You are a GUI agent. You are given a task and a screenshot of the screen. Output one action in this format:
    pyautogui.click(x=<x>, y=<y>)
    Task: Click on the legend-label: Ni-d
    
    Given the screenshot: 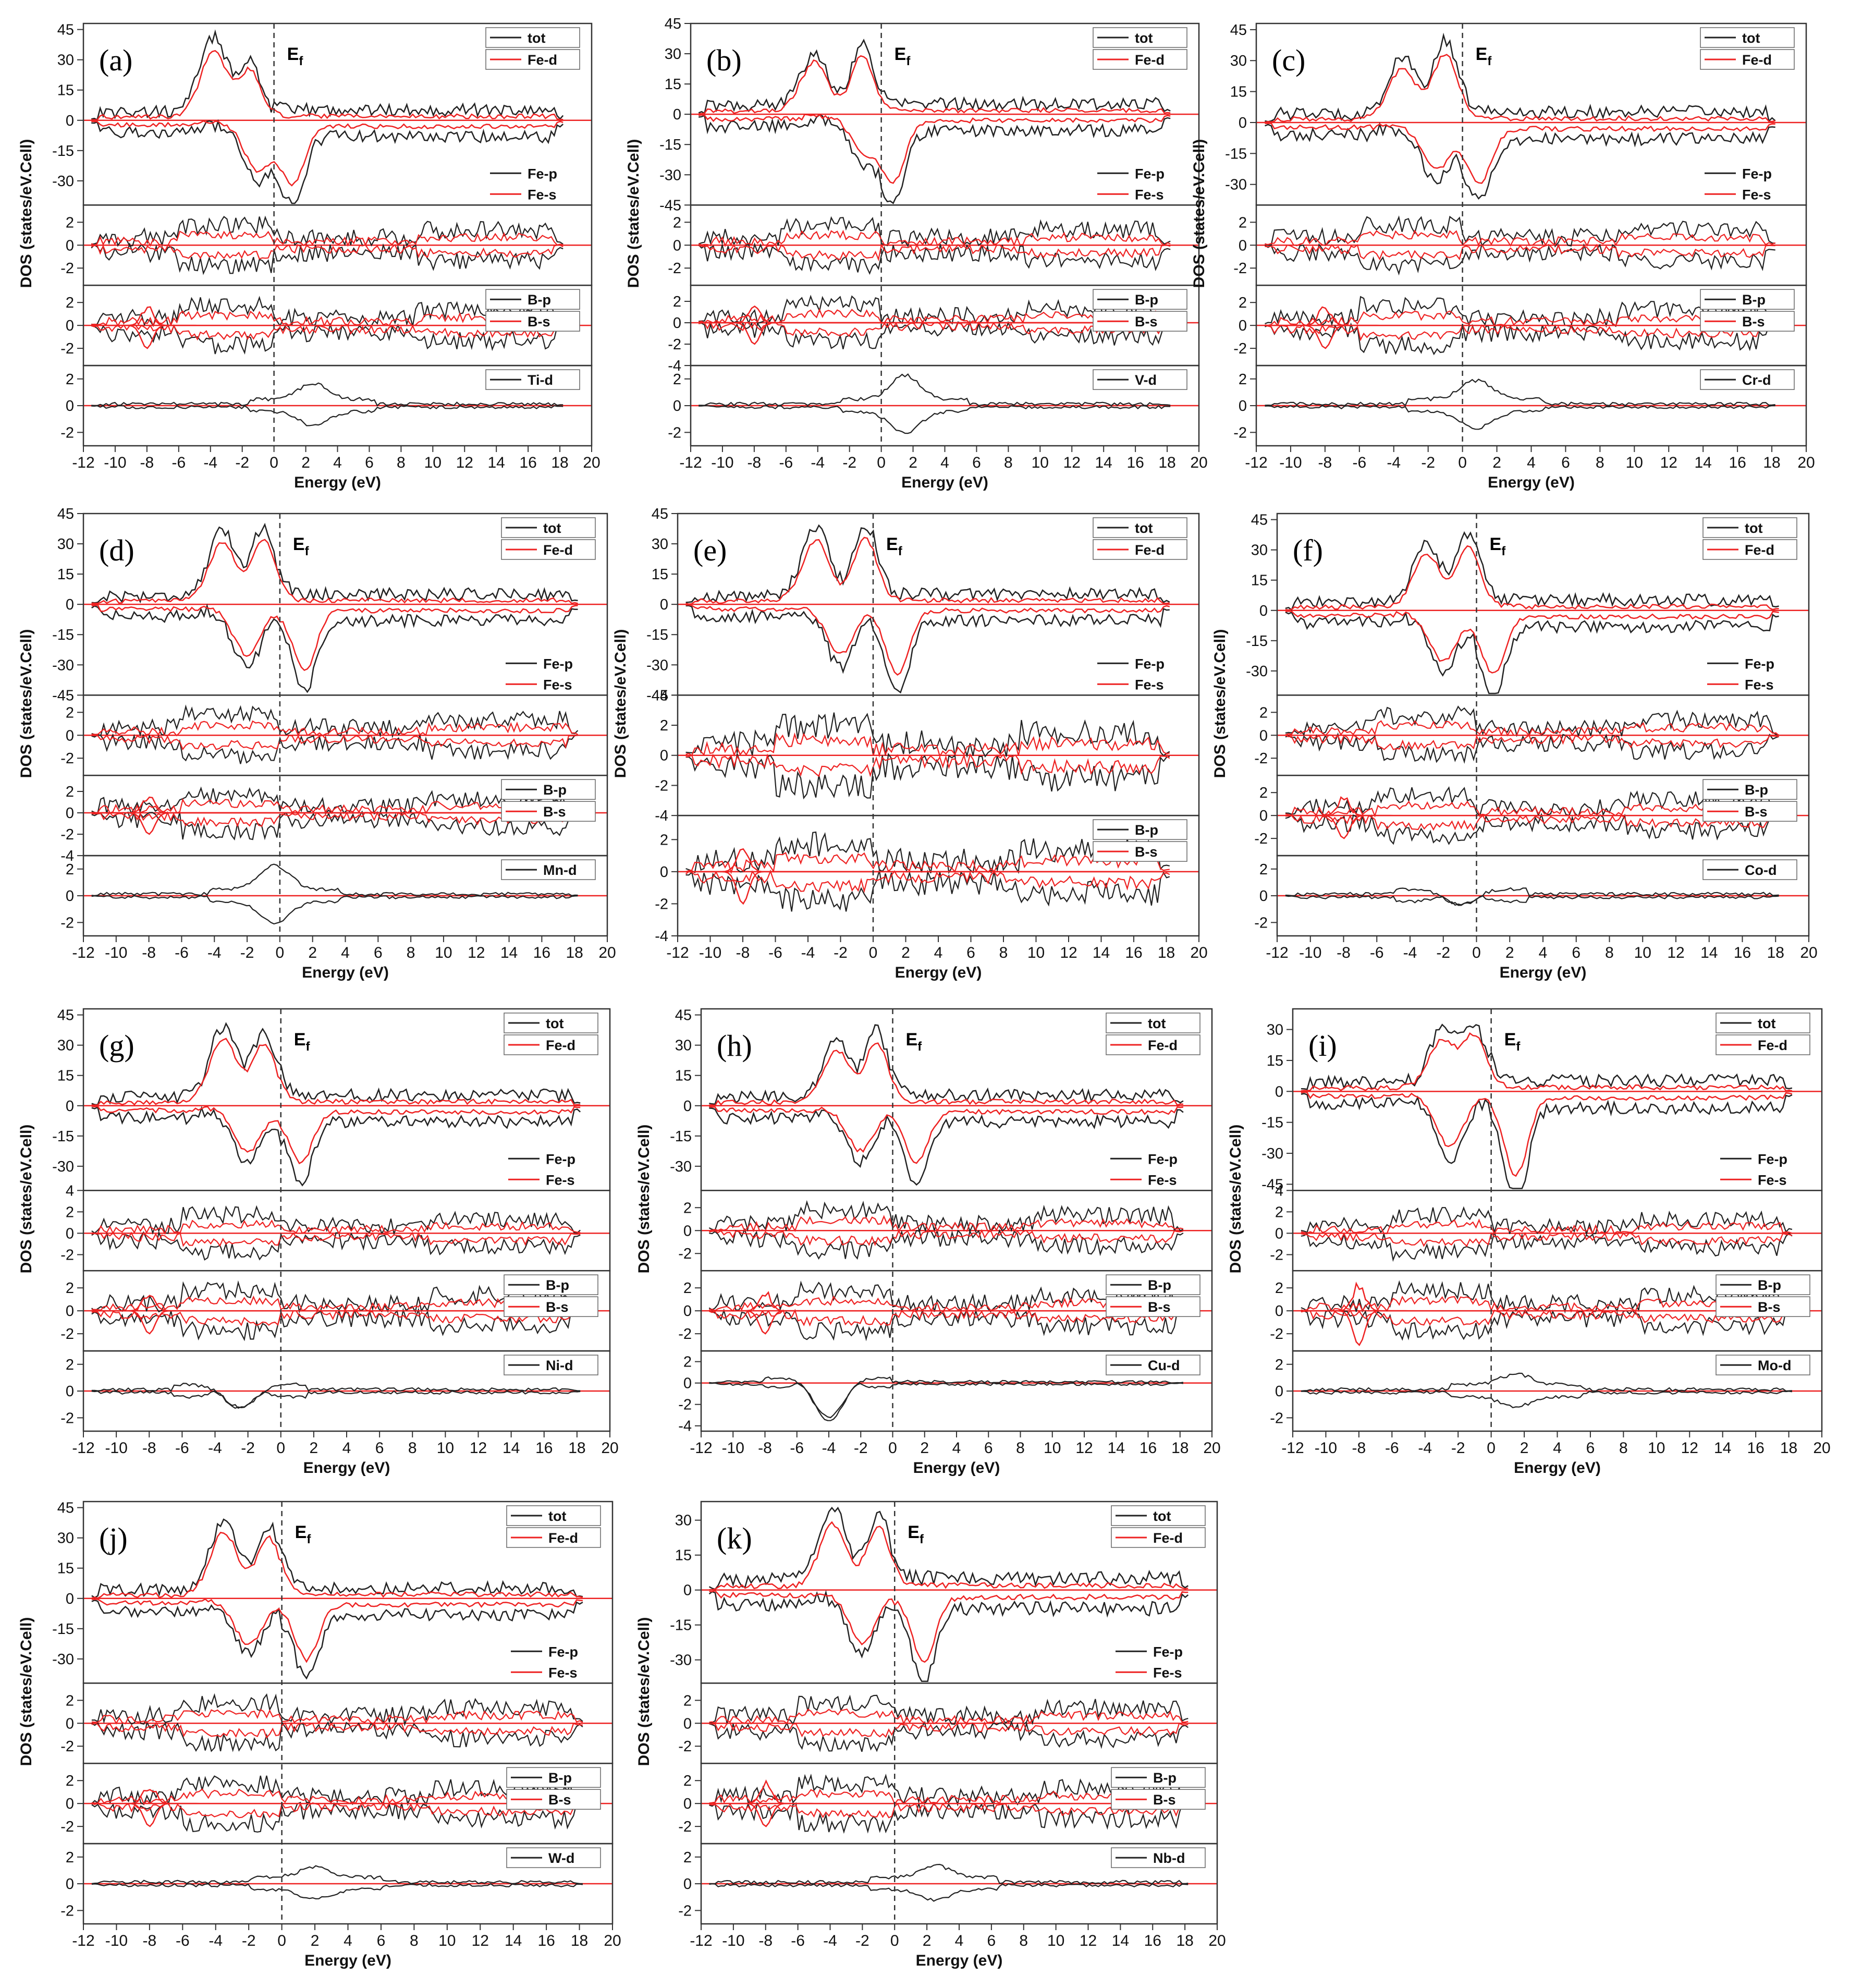 What is the action you would take?
    pyautogui.click(x=559, y=1365)
    